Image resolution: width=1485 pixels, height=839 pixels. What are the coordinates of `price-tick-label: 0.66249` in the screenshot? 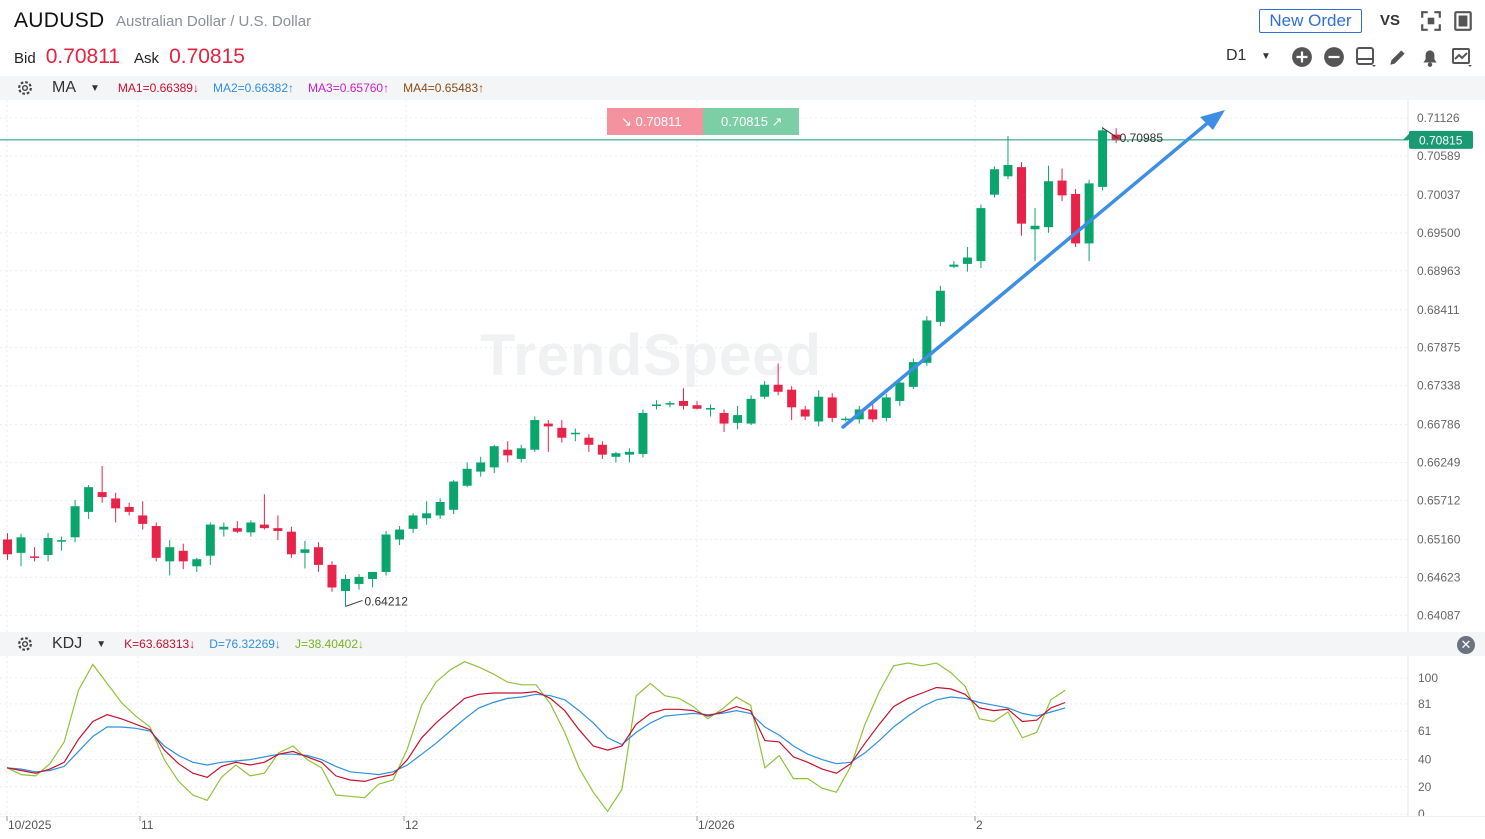 It's located at (1439, 463).